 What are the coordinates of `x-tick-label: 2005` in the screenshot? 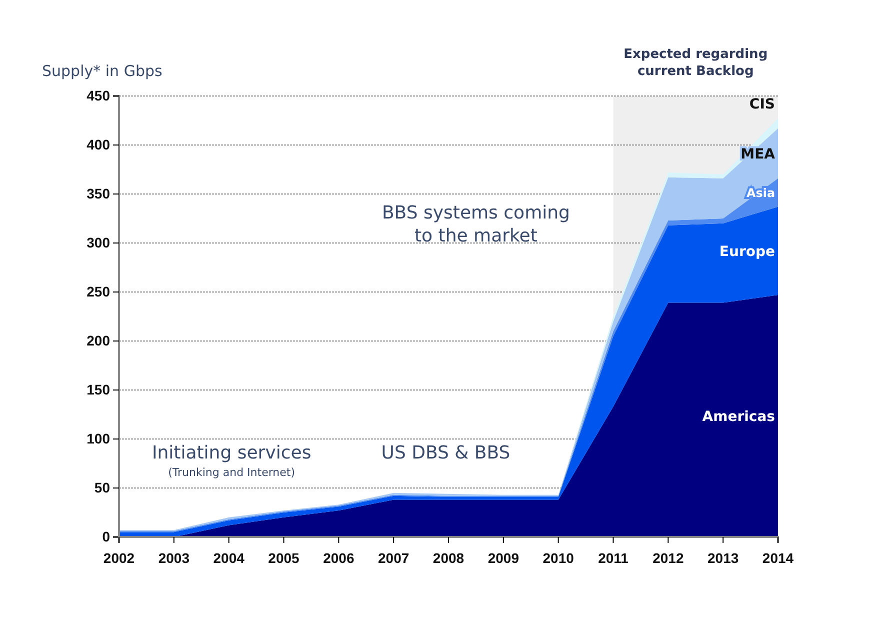 It's located at (284, 558).